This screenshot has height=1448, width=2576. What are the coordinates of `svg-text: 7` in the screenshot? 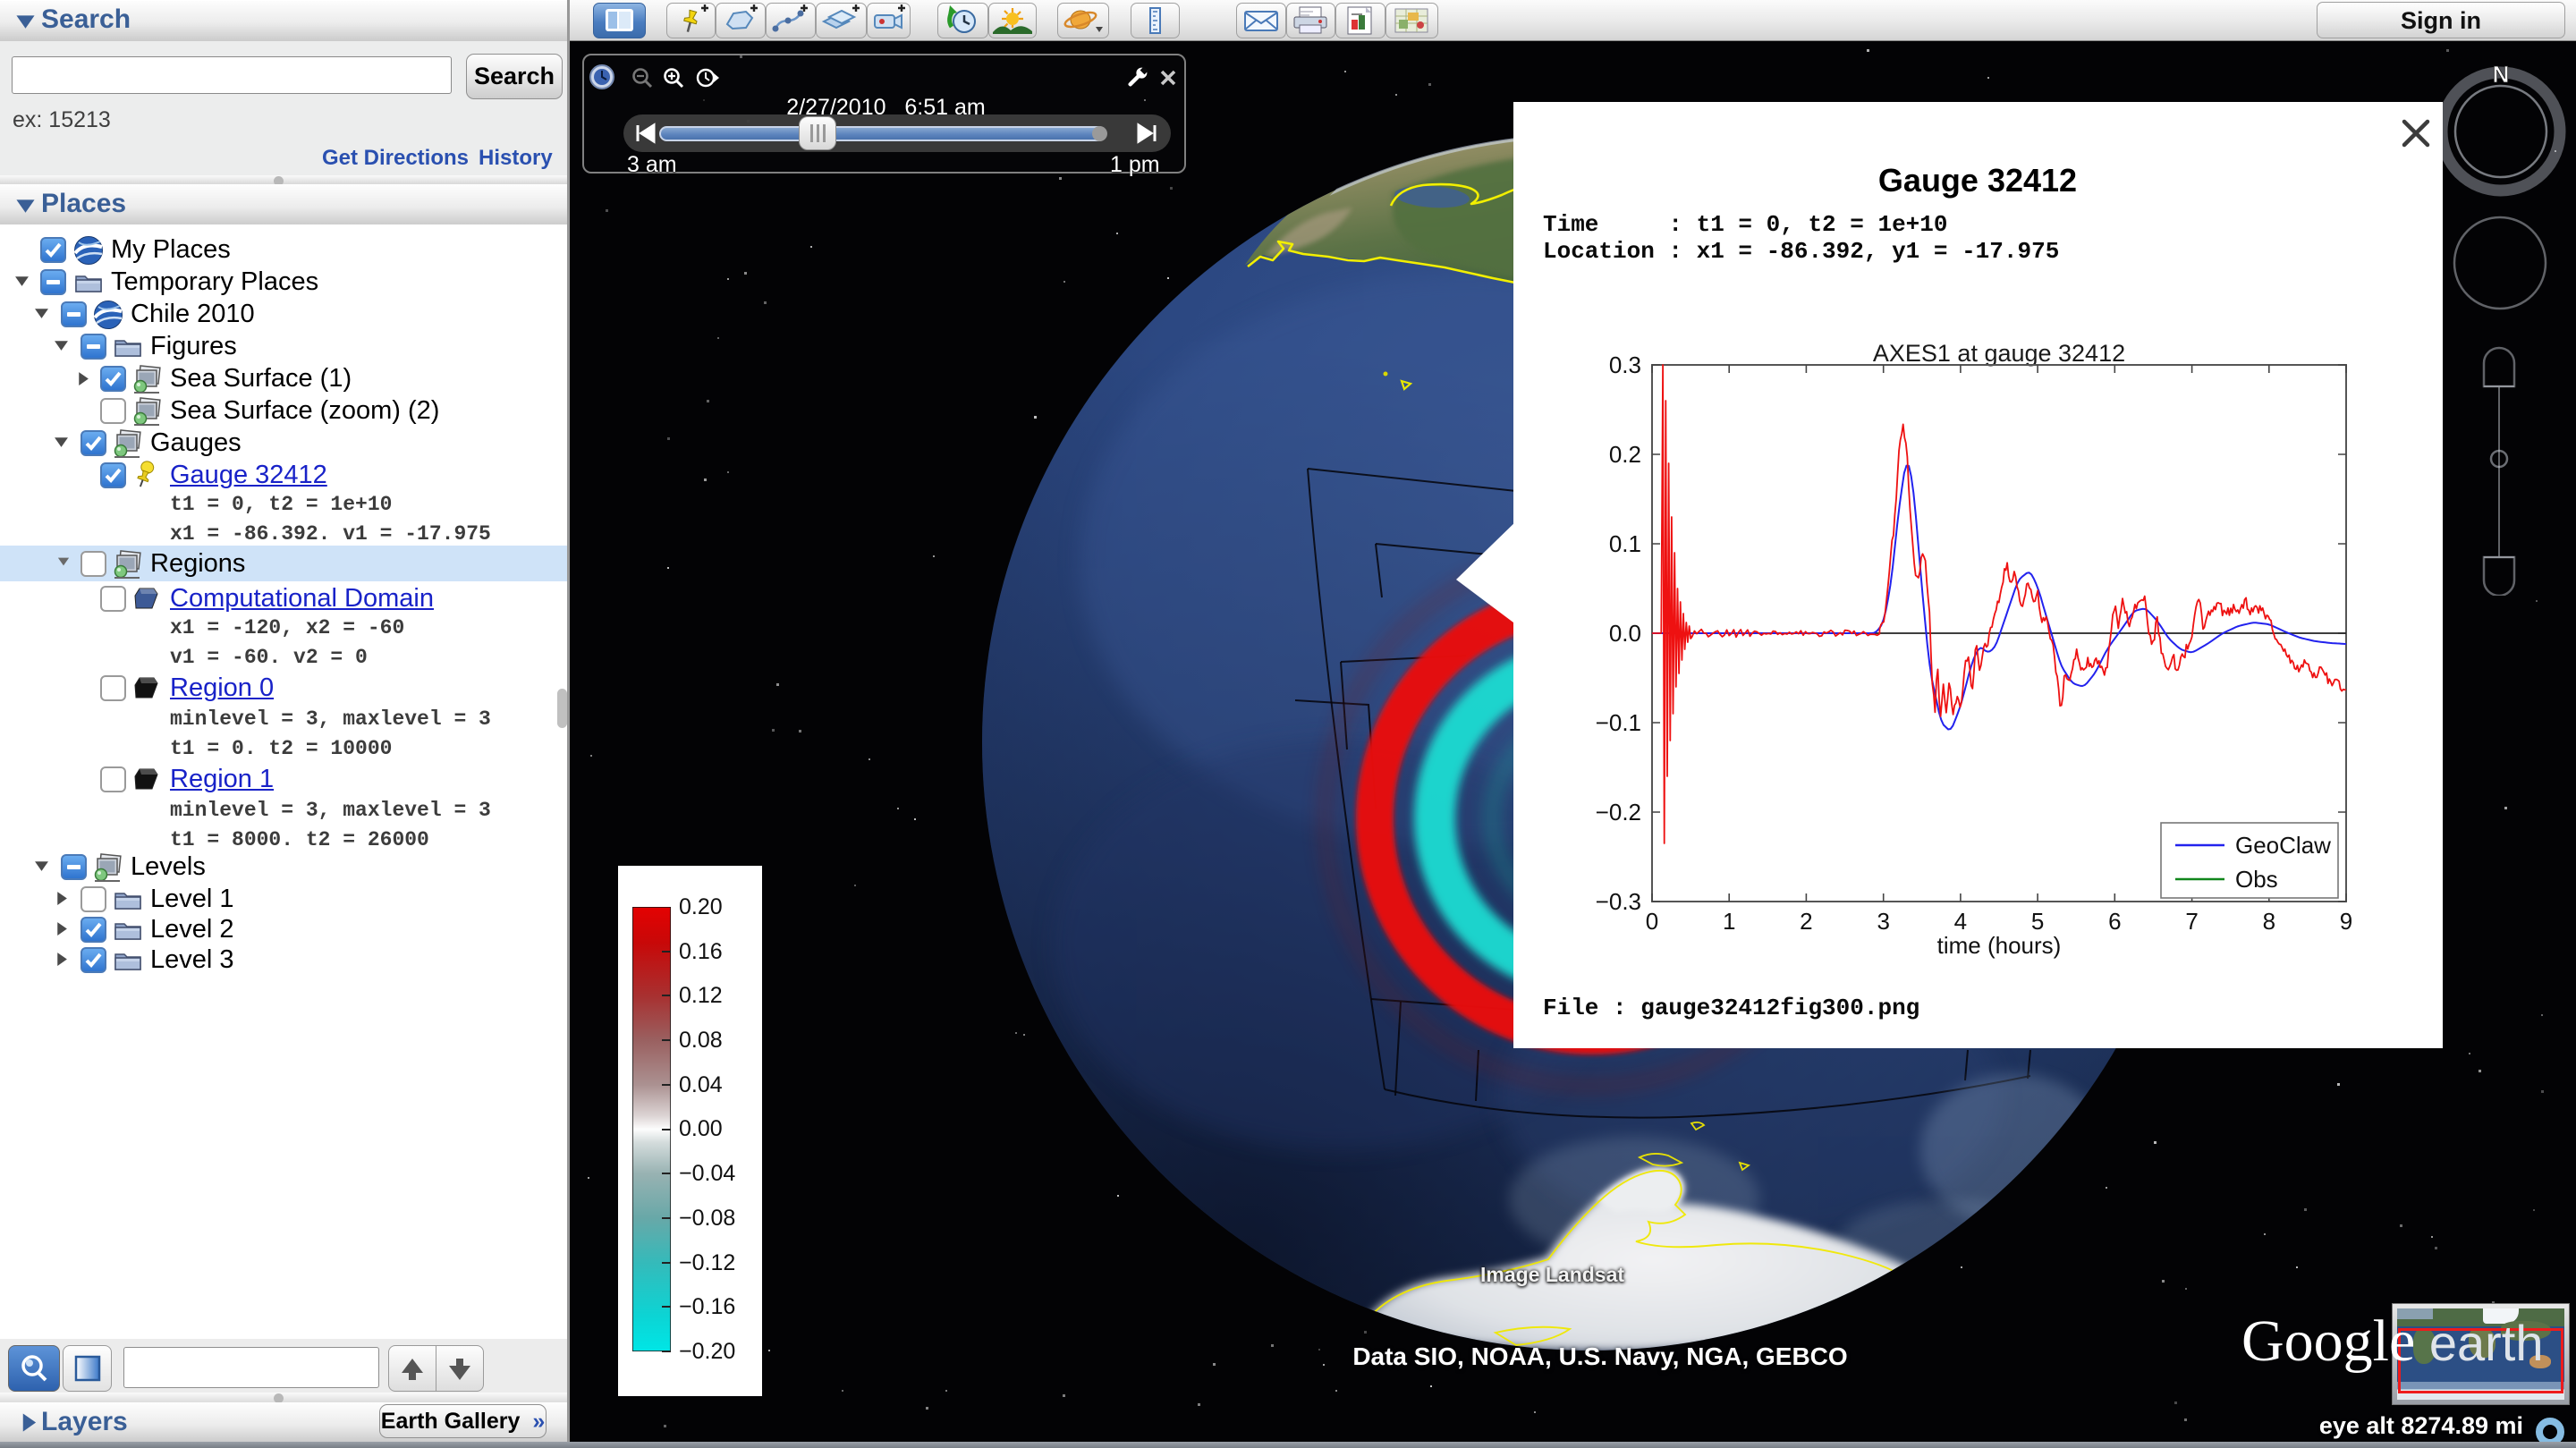 It's located at (2191, 921).